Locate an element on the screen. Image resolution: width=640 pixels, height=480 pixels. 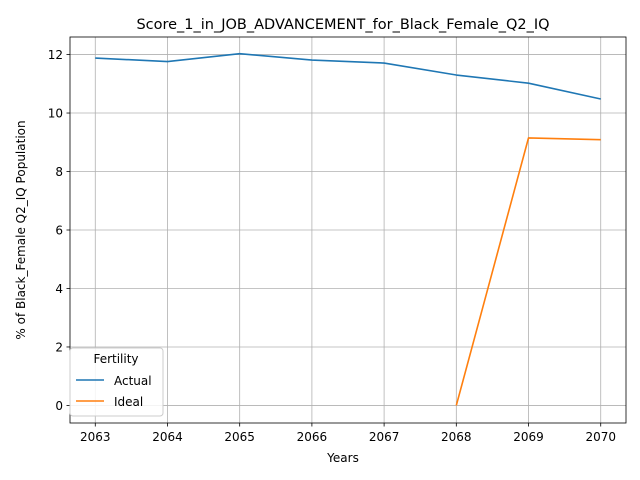
series-line-ideal is located at coordinates (528, 271).